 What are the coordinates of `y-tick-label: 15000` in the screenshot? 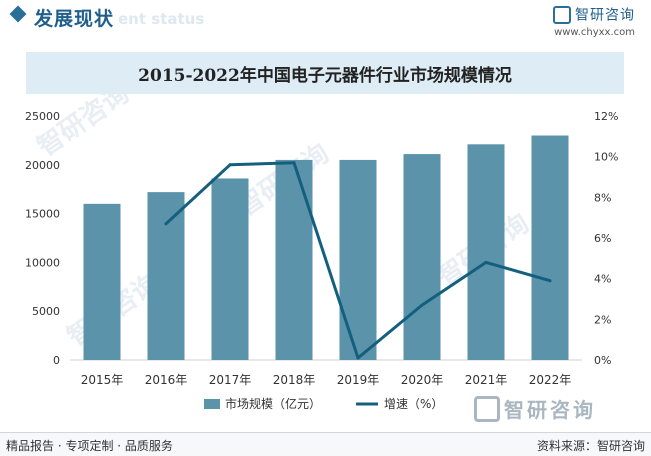 It's located at (42, 214).